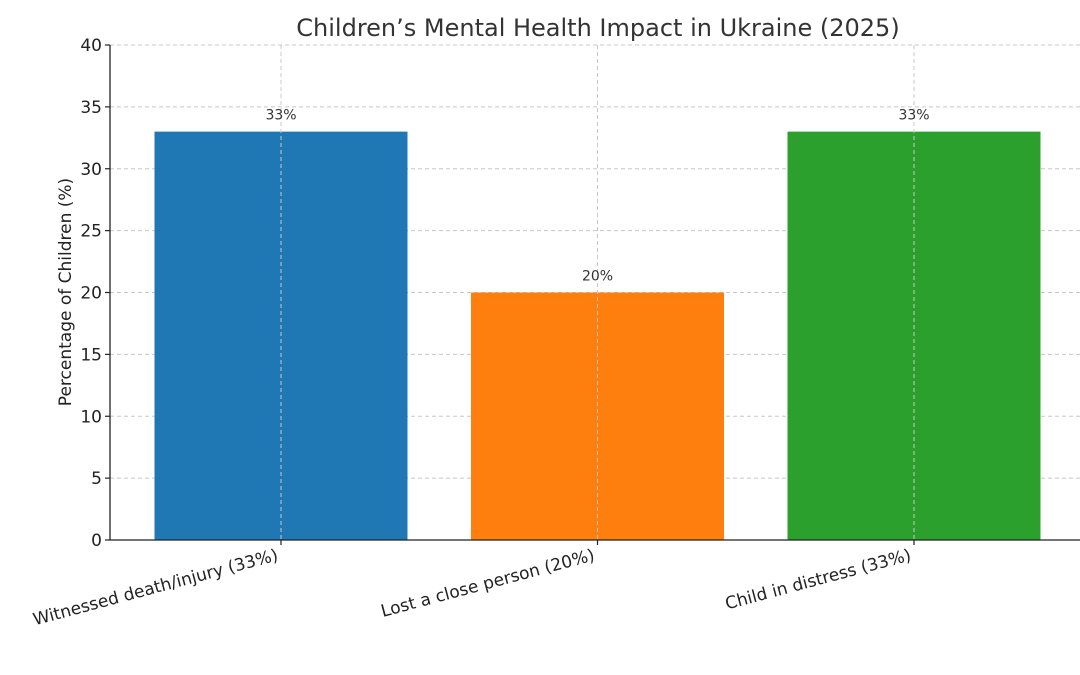 This screenshot has width=1080, height=675. What do you see at coordinates (91, 417) in the screenshot?
I see `y-tick-label: 10` at bounding box center [91, 417].